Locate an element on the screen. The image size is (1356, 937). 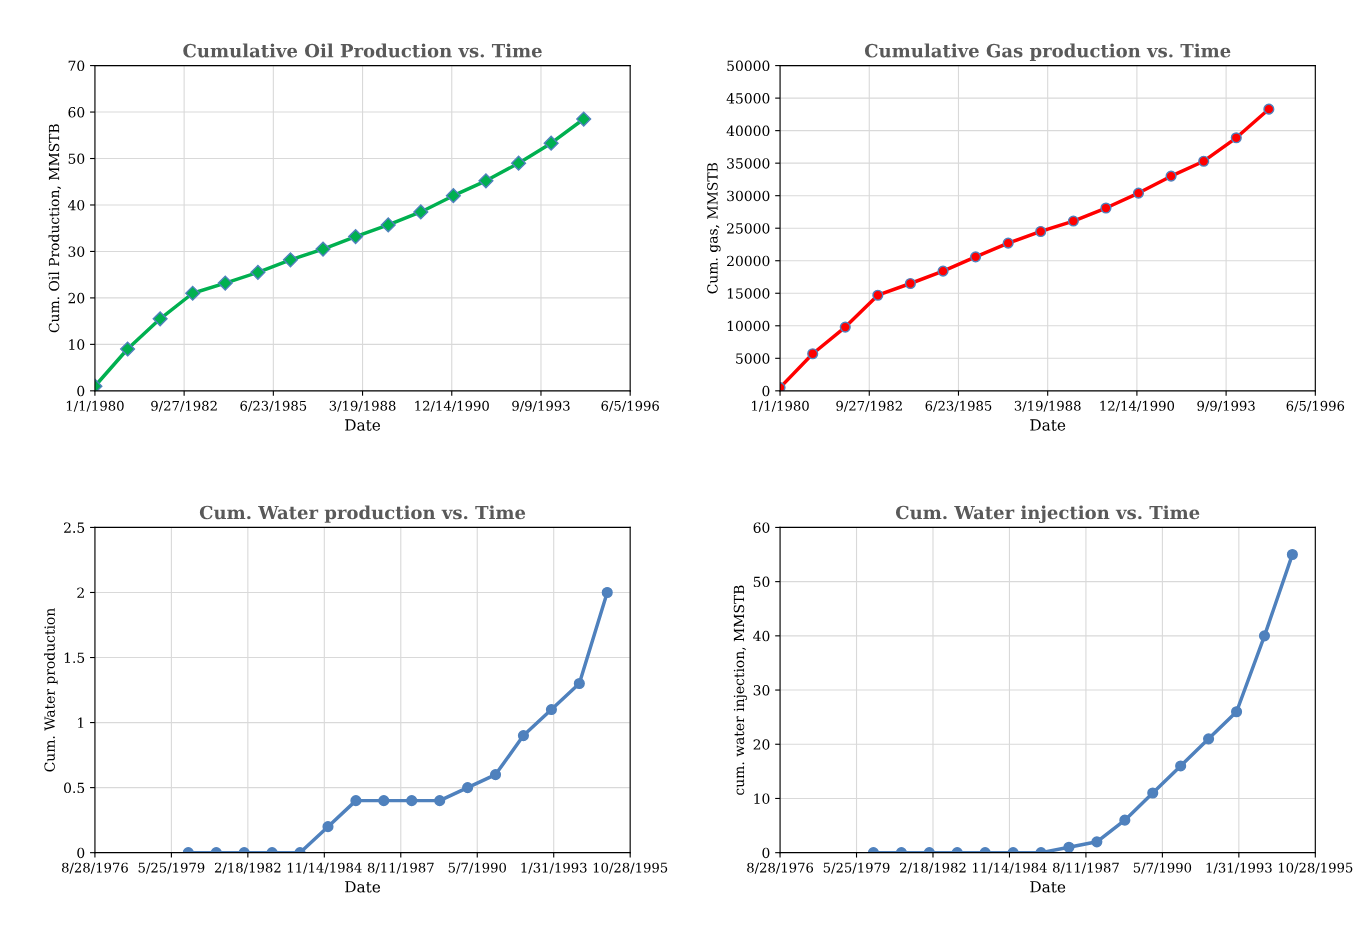
y-axis-title: Cum. gas, MMSTB is located at coordinates (714, 228).